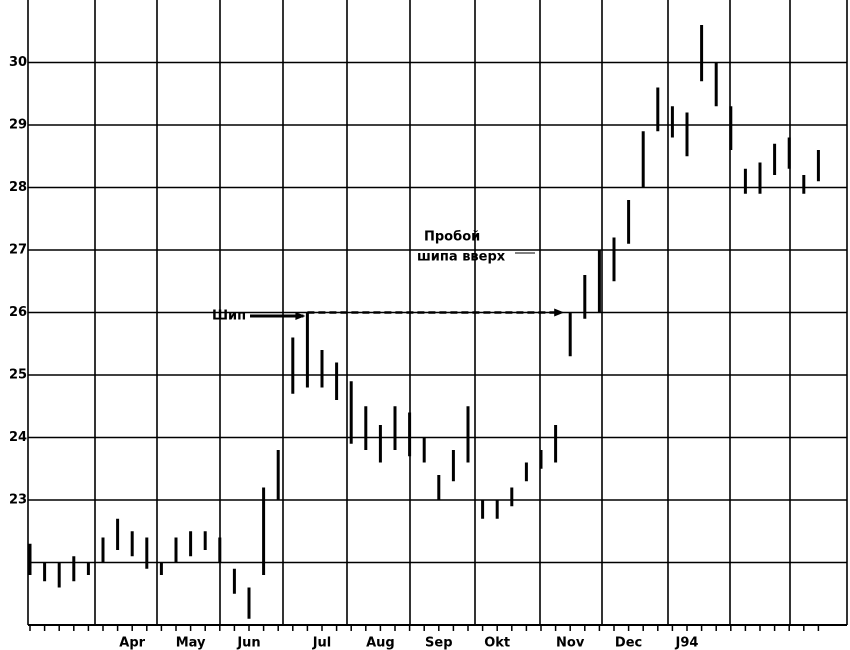 Image resolution: width=850 pixels, height=650 pixels. What do you see at coordinates (687, 643) in the screenshot?
I see `x-tick-label: J94` at bounding box center [687, 643].